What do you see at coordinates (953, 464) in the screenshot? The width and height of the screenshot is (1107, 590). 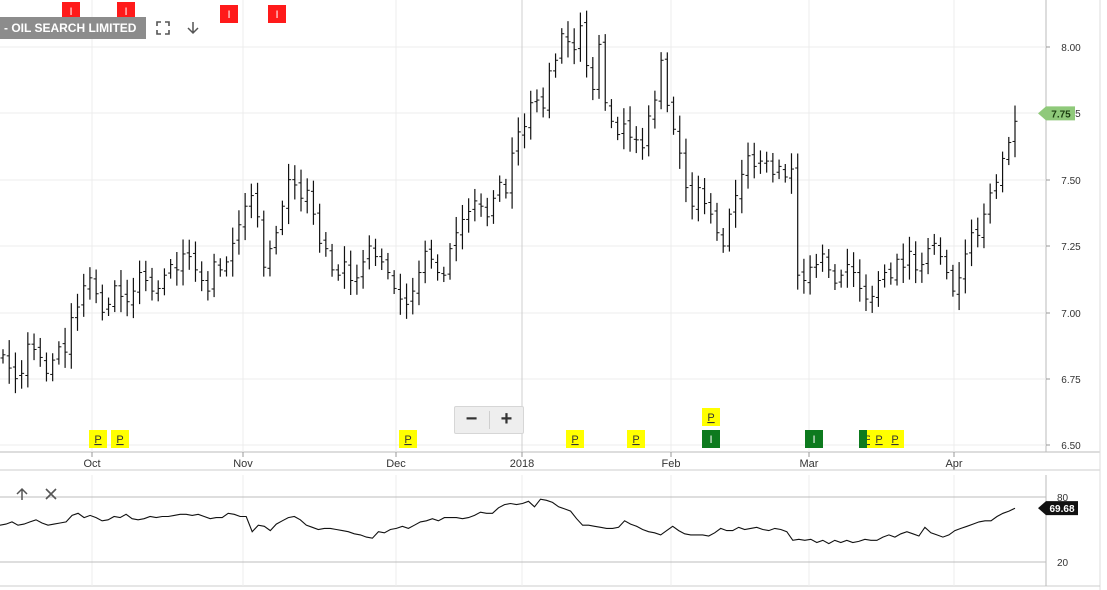 I see `time-tick-label: Apr` at bounding box center [953, 464].